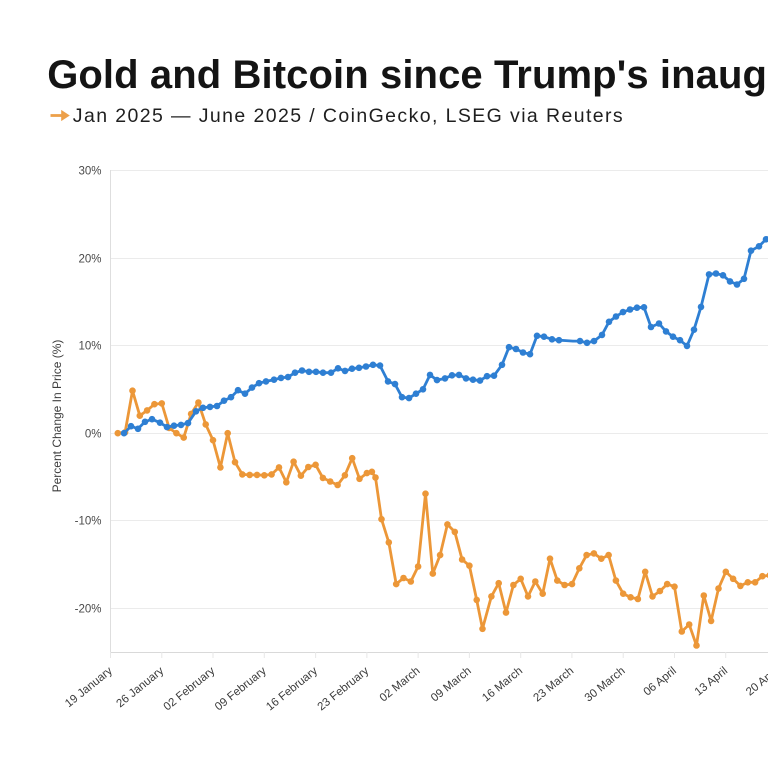 Image resolution: width=768 pixels, height=768 pixels. I want to click on svg-text: 30 March, so click(605, 684).